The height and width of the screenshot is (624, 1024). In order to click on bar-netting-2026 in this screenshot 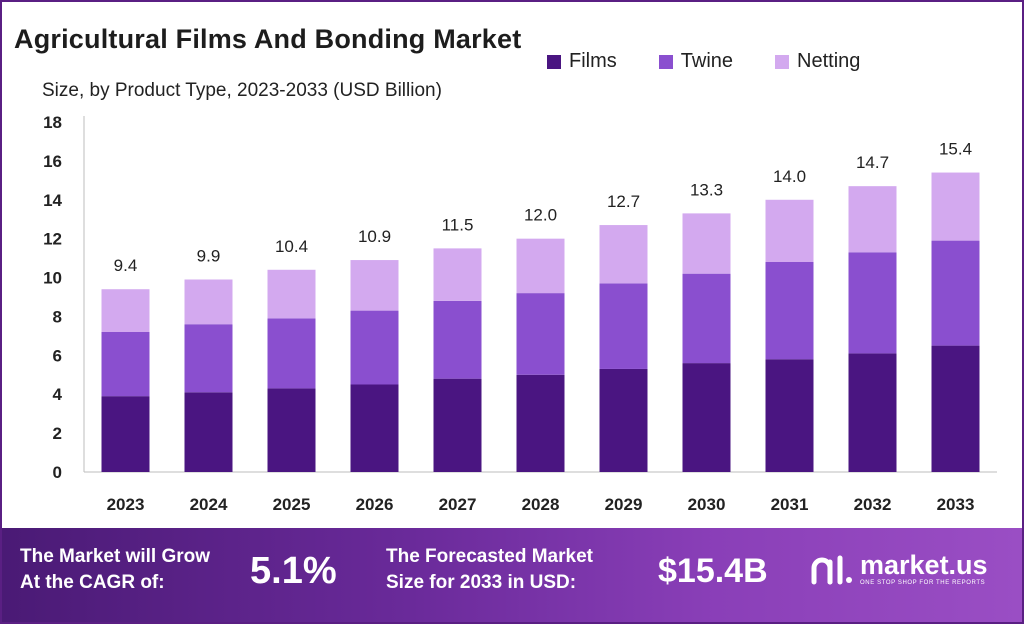, I will do `click(374, 285)`.